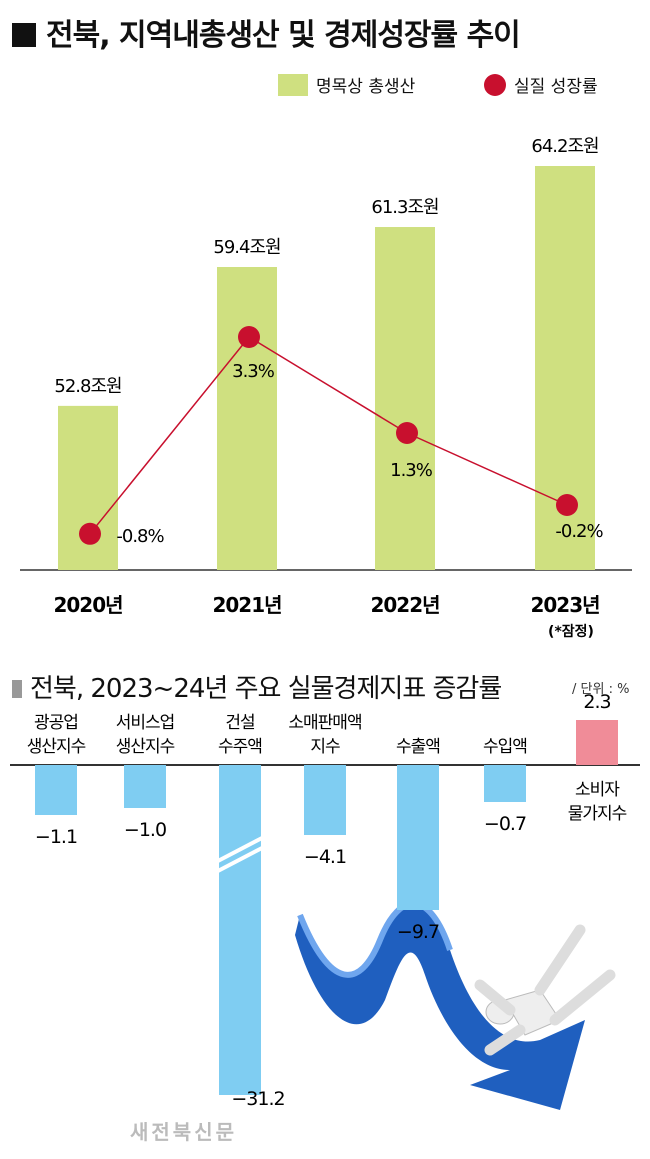  Describe the element at coordinates (564, 146) in the screenshot. I see `bar-label: 64.2조원` at that location.